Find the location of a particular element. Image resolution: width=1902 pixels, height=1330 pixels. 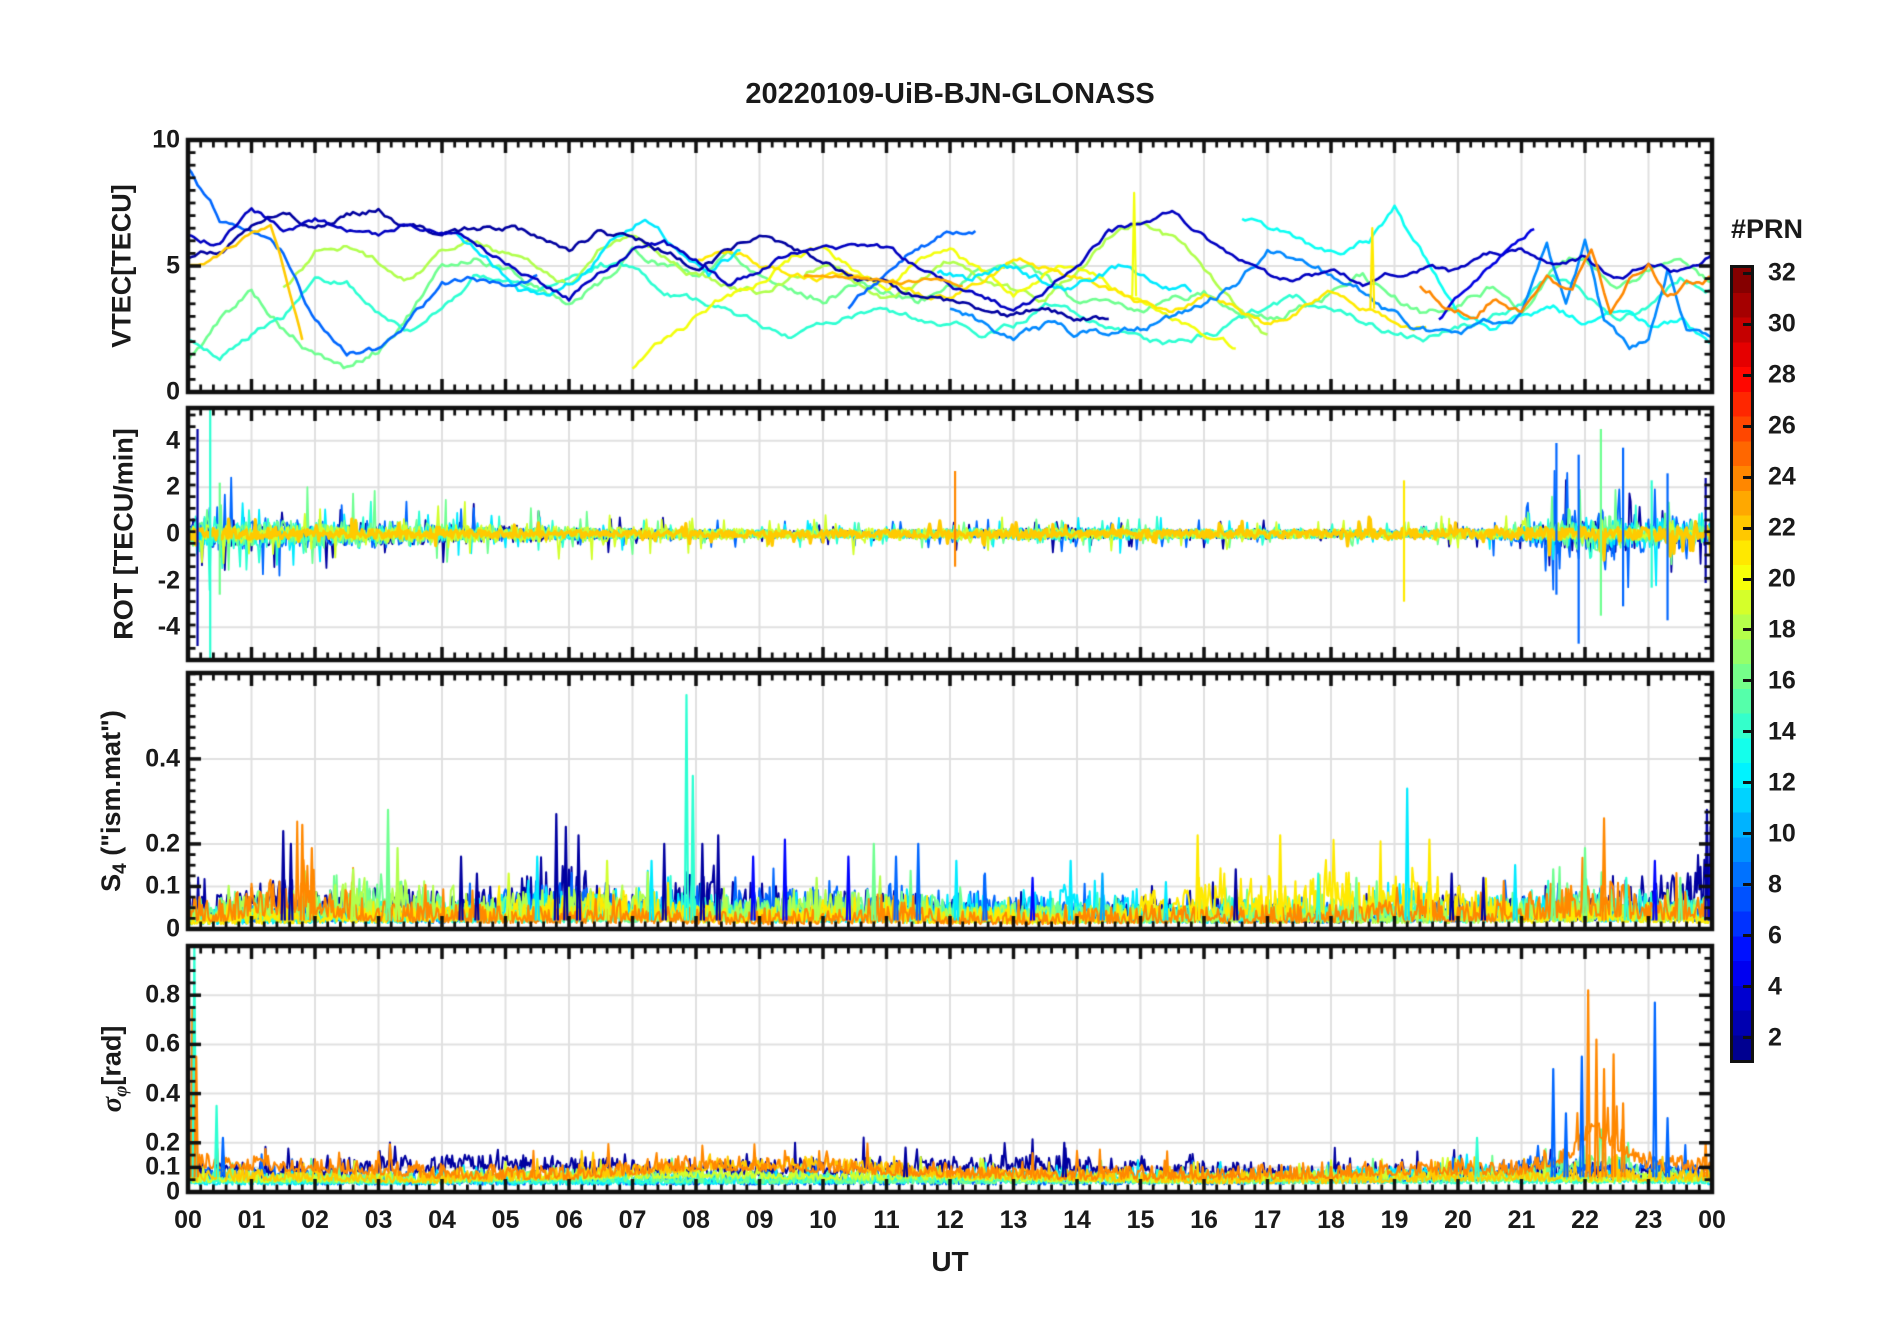

colorbar-tick-label: 8 is located at coordinates (1775, 884).